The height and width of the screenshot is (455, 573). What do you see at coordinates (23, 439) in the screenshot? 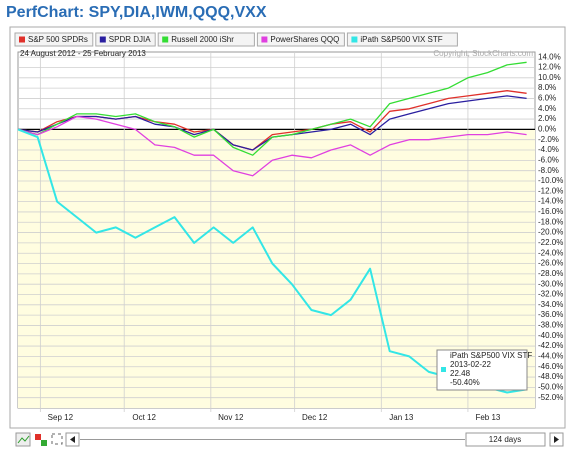
I see `icon-glyph` at bounding box center [23, 439].